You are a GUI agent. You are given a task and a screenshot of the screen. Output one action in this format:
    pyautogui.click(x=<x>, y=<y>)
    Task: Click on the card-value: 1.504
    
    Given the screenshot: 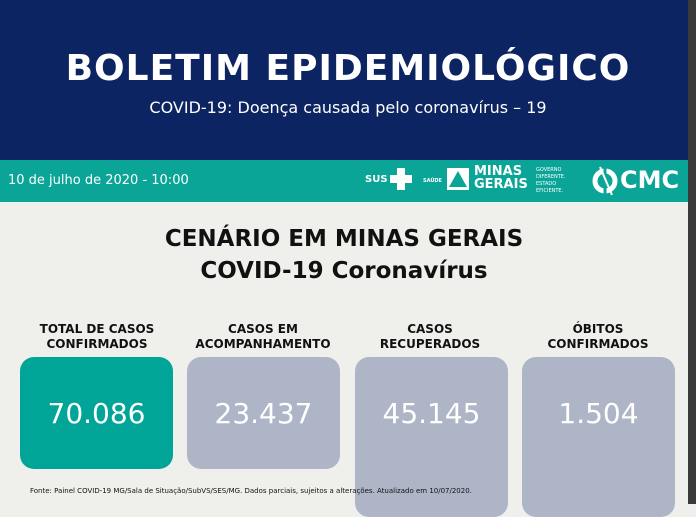 What is the action you would take?
    pyautogui.click(x=598, y=413)
    